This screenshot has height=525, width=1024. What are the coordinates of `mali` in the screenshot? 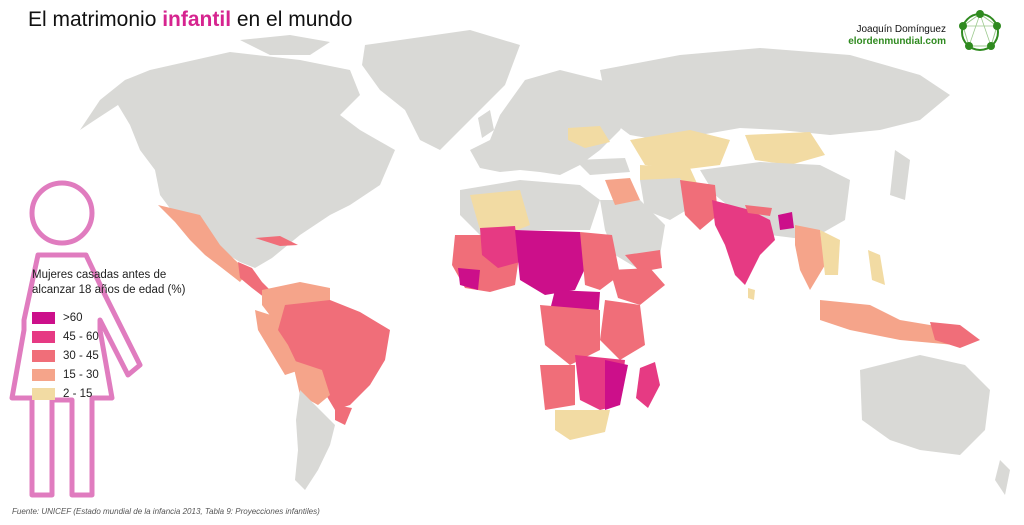 It's located at (500, 247).